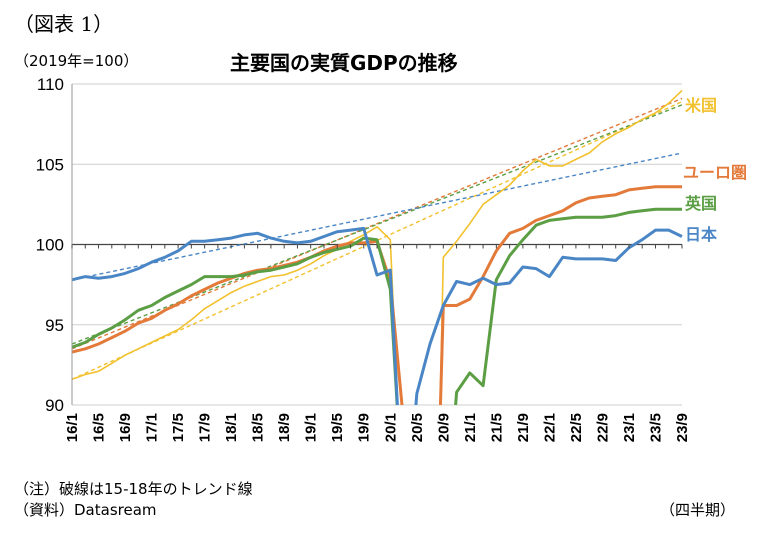 The image size is (770, 544). Describe the element at coordinates (205, 427) in the screenshot. I see `x-tick-label: 17/9` at that location.